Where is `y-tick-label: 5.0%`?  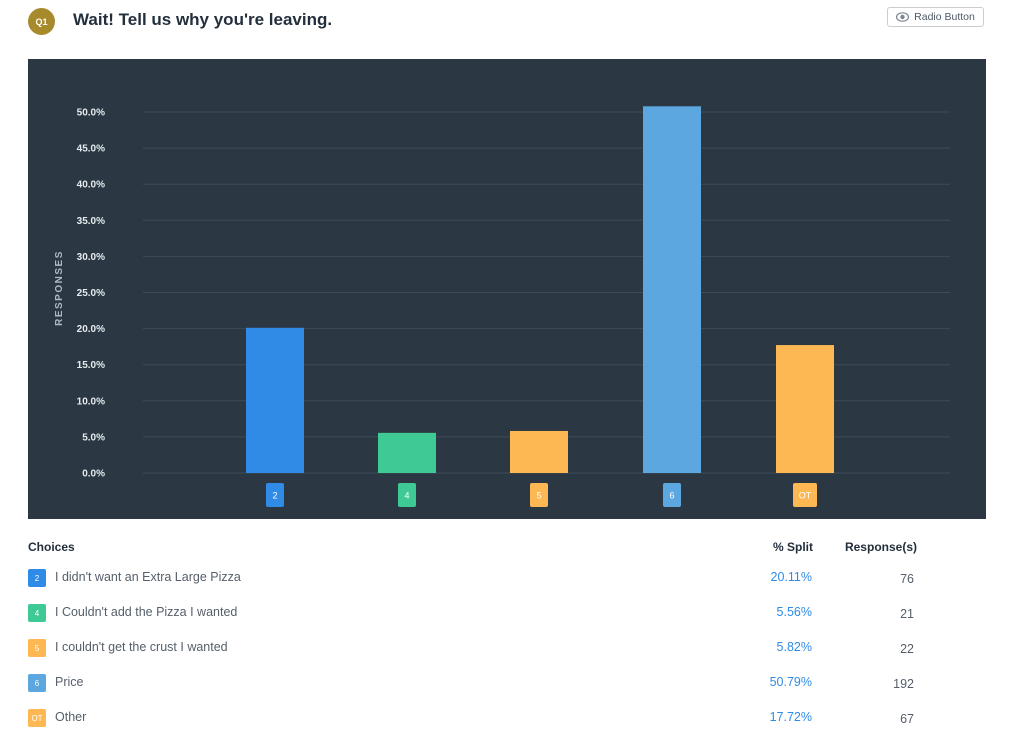 y-tick-label: 5.0% is located at coordinates (93, 437).